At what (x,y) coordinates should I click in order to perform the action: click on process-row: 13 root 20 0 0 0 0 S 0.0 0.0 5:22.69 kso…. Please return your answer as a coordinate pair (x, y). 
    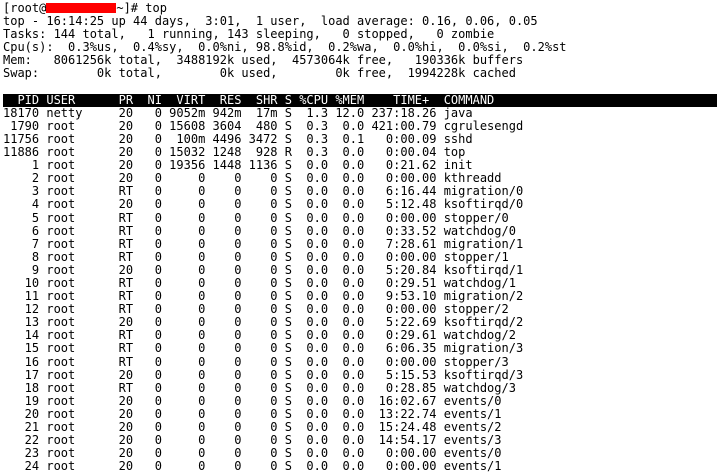
    Looking at the image, I should click on (263, 323).